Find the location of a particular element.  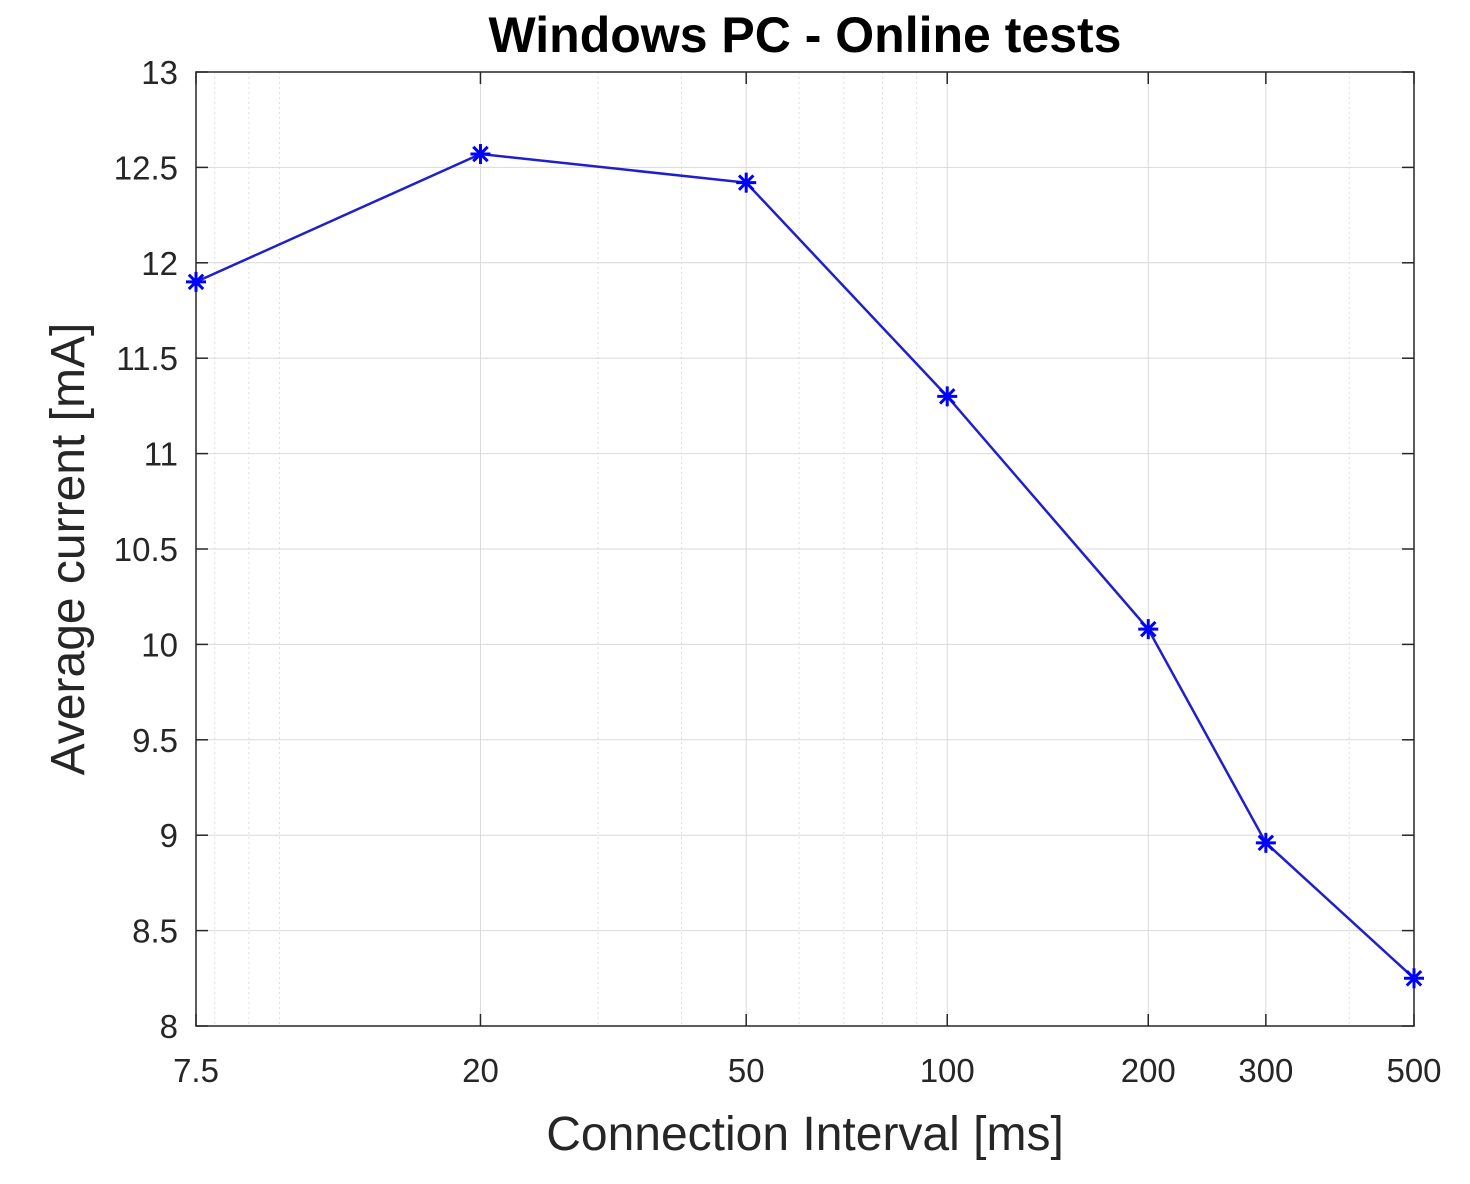

x-tick-label: 50 is located at coordinates (746, 1070).